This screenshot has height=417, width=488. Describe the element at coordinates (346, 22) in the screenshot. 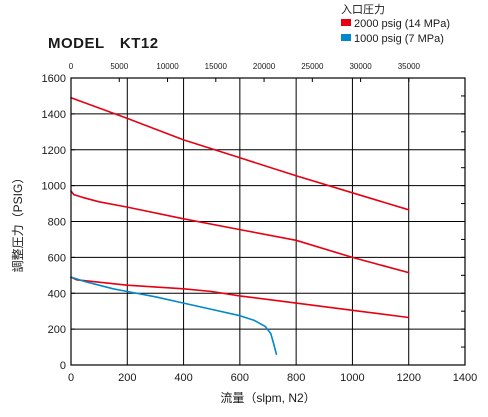

I see `legend-swatch-2000` at that location.